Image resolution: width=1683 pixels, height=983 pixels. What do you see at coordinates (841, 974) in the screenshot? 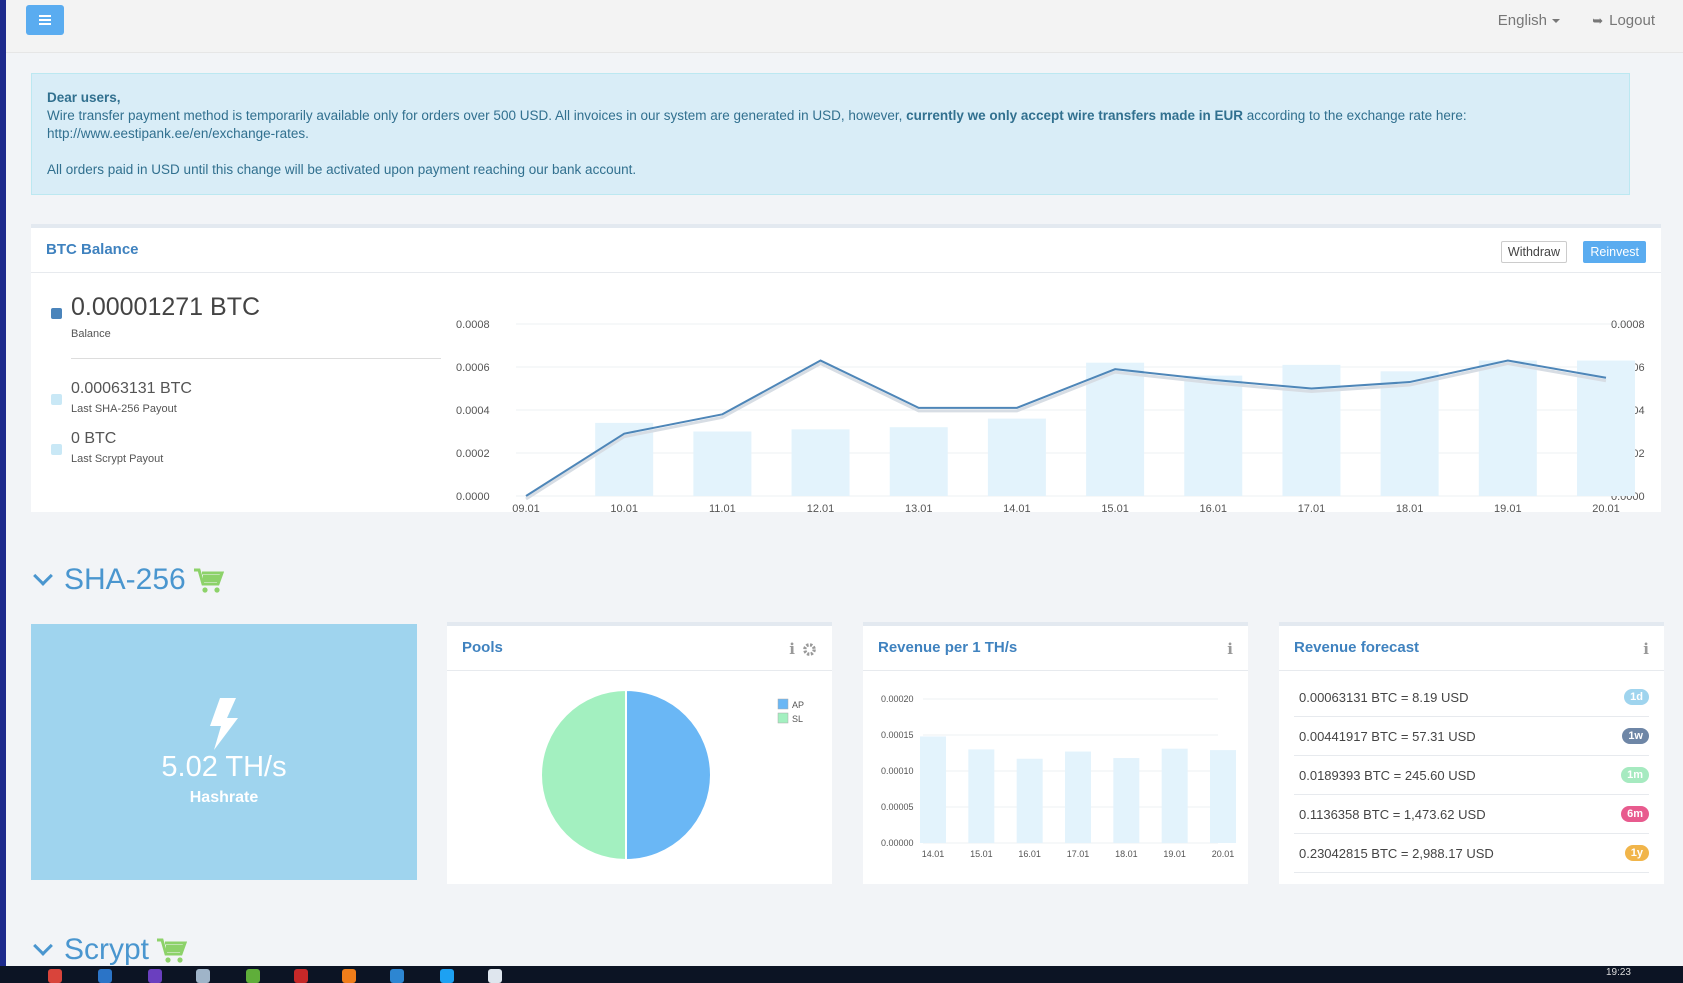
I see `os-taskbar: 19:23` at bounding box center [841, 974].